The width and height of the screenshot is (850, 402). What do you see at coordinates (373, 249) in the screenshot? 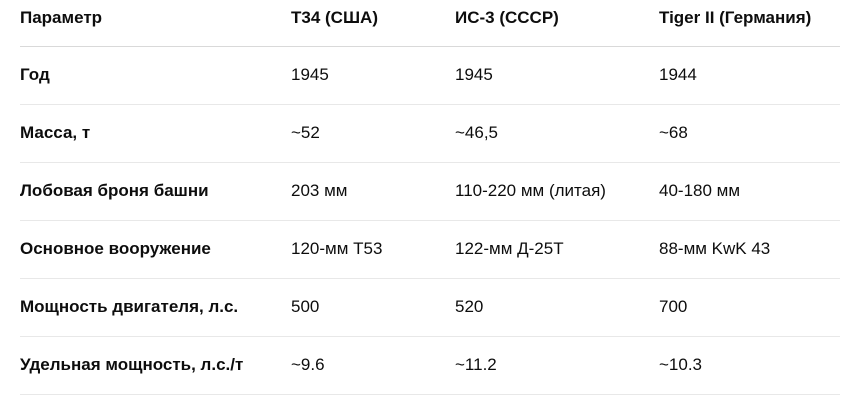
I see `cell-t34-main-armament: 120-мм T53` at bounding box center [373, 249].